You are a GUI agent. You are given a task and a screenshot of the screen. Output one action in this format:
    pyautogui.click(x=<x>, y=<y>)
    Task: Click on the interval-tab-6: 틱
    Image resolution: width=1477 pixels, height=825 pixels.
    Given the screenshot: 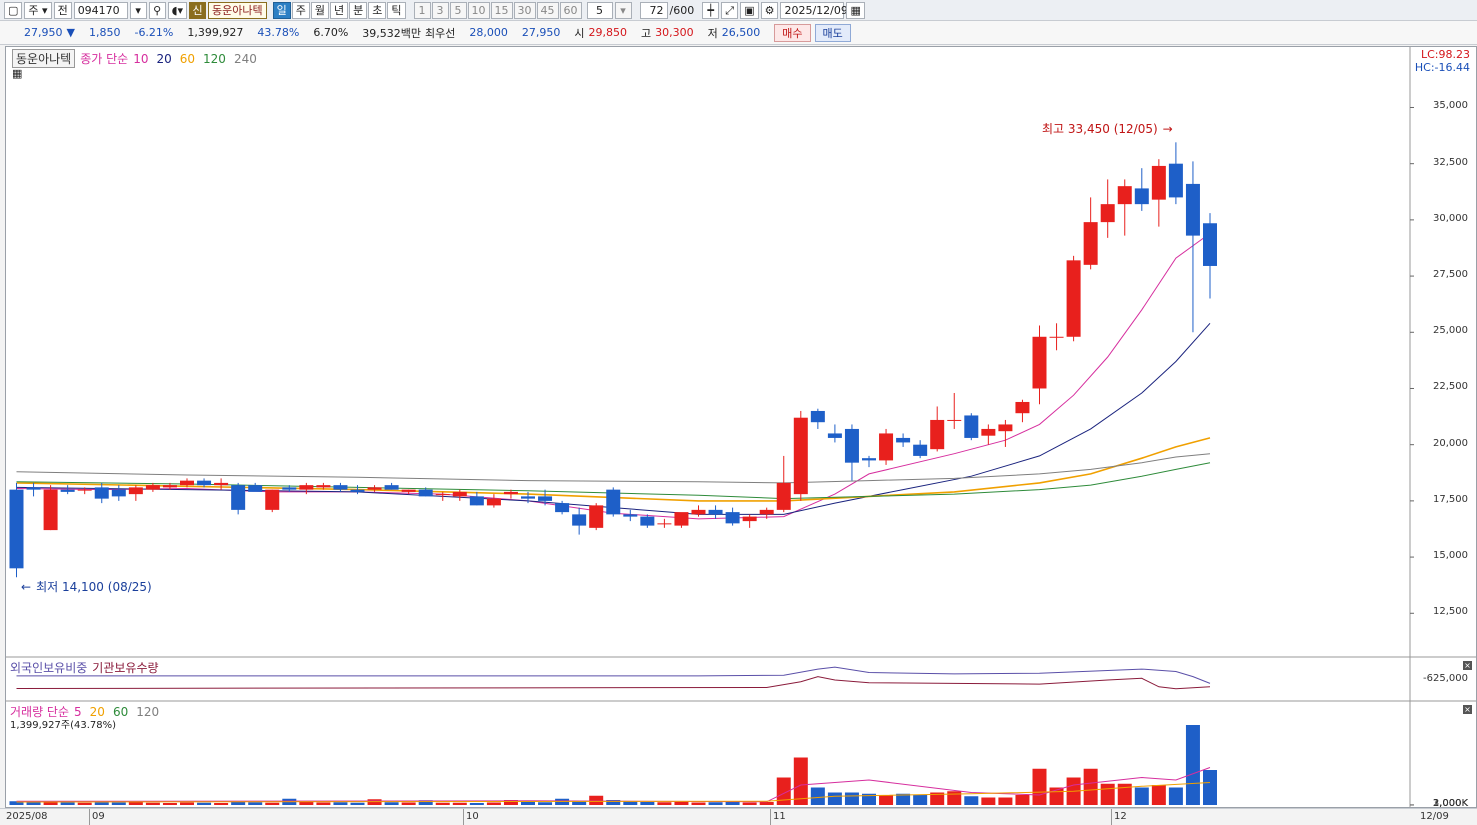 What is the action you would take?
    pyautogui.click(x=396, y=10)
    